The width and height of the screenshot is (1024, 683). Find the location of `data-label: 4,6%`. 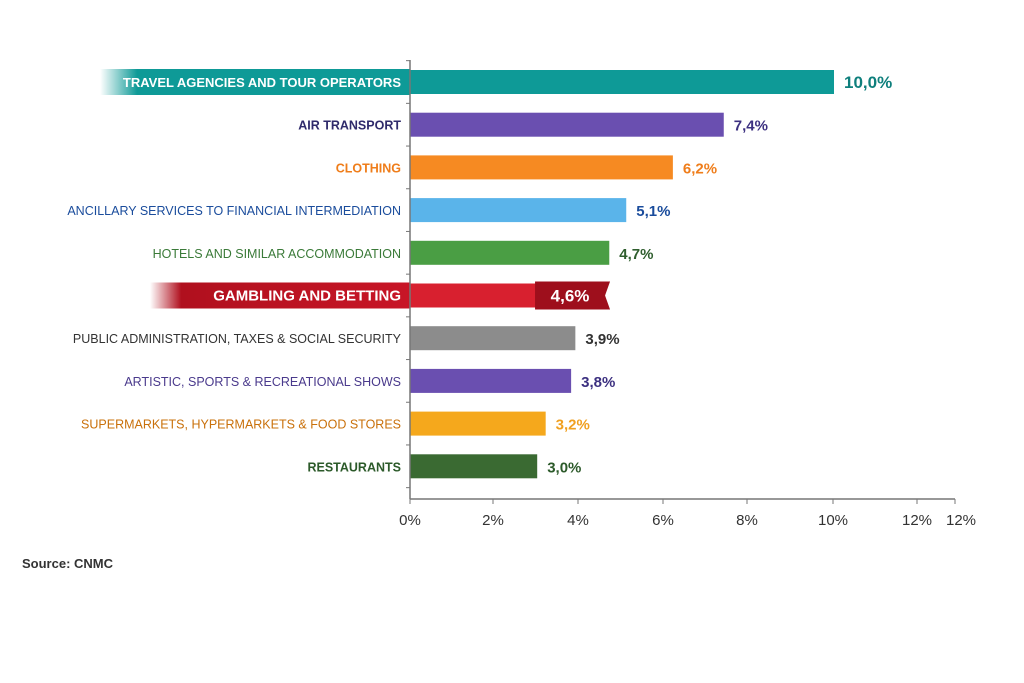

data-label: 4,6% is located at coordinates (570, 296).